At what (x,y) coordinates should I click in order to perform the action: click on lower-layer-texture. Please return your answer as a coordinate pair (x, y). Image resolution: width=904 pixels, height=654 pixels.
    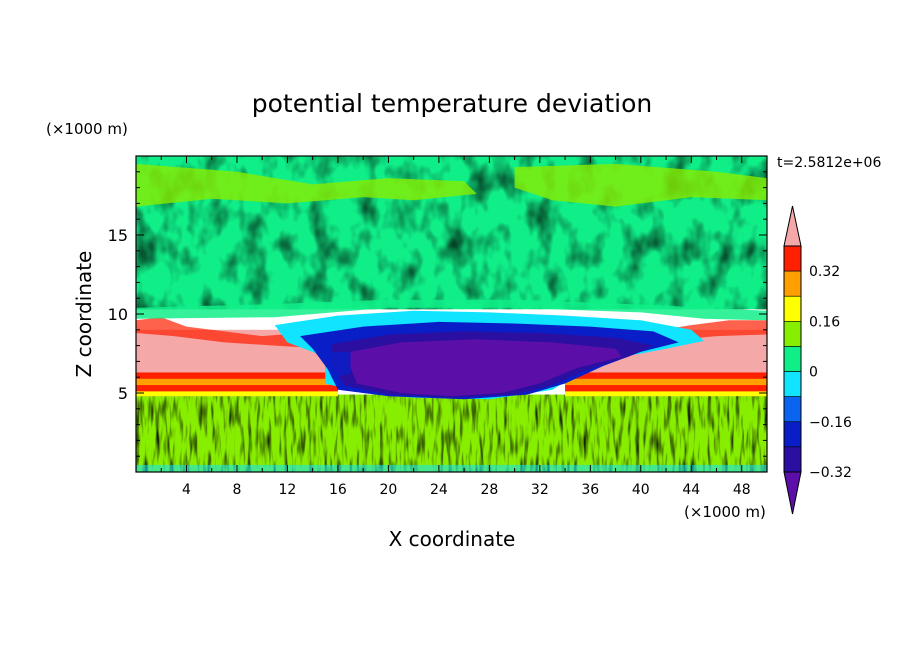
    Looking at the image, I should click on (451, 433).